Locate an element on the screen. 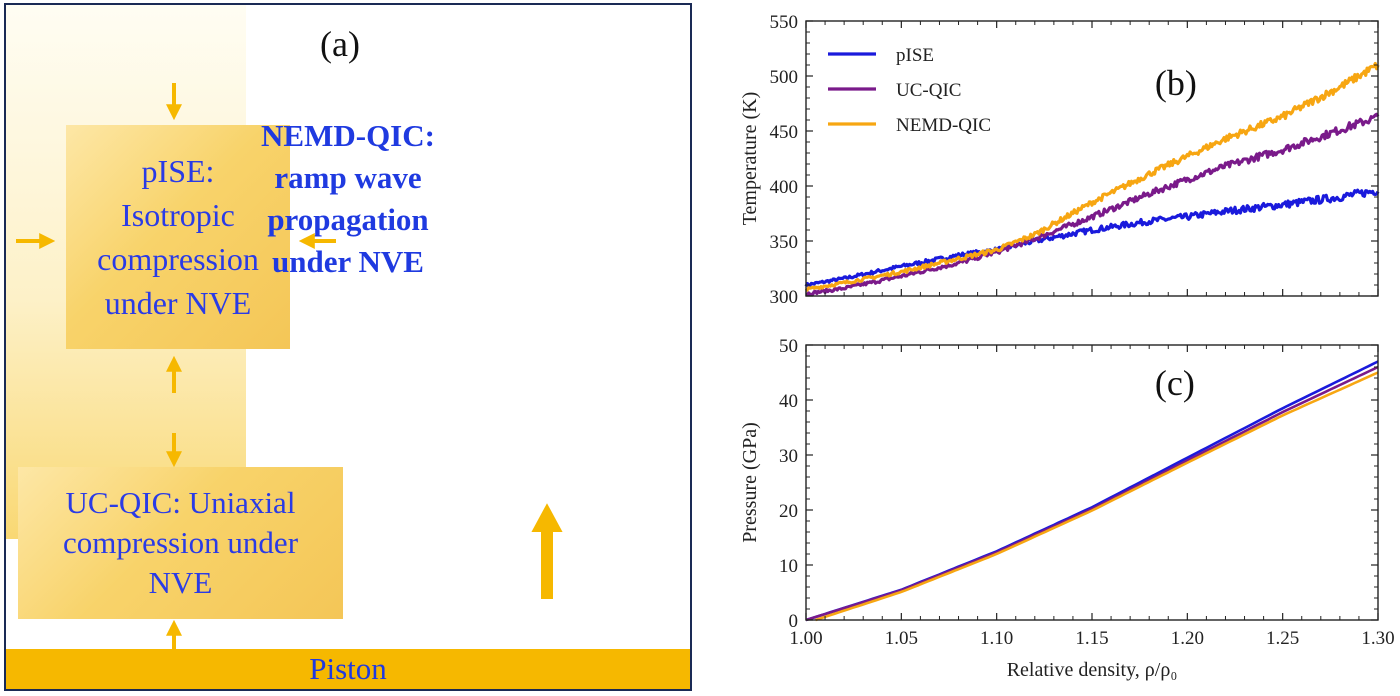 The height and width of the screenshot is (696, 1400). y-tick-label: 0 is located at coordinates (794, 621).